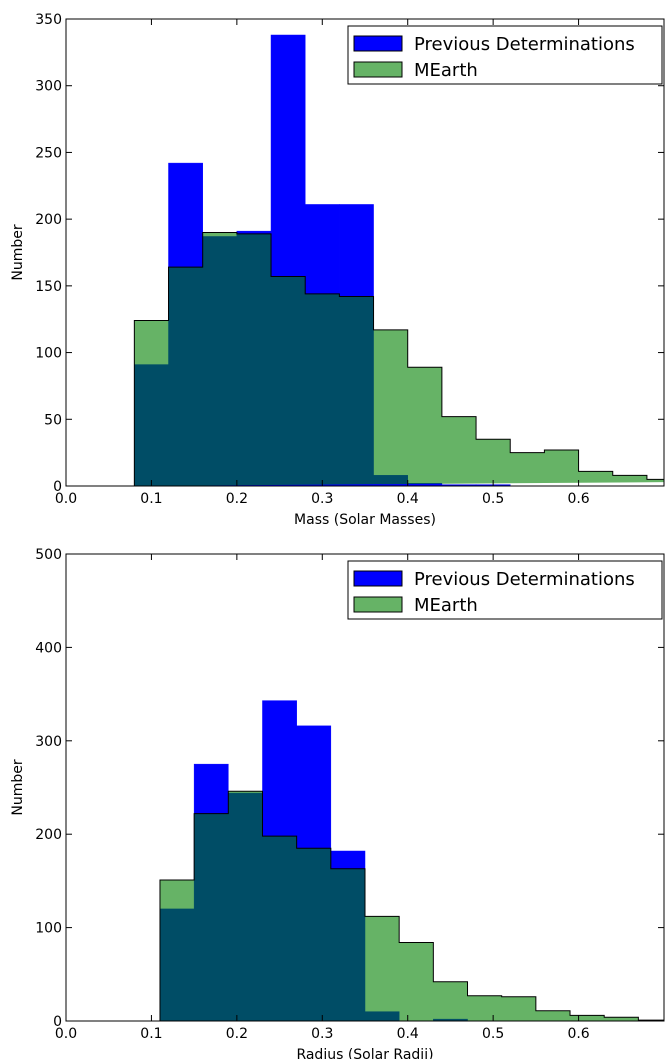  What do you see at coordinates (48, 287) in the screenshot?
I see `y-tick-label: 150` at bounding box center [48, 287].